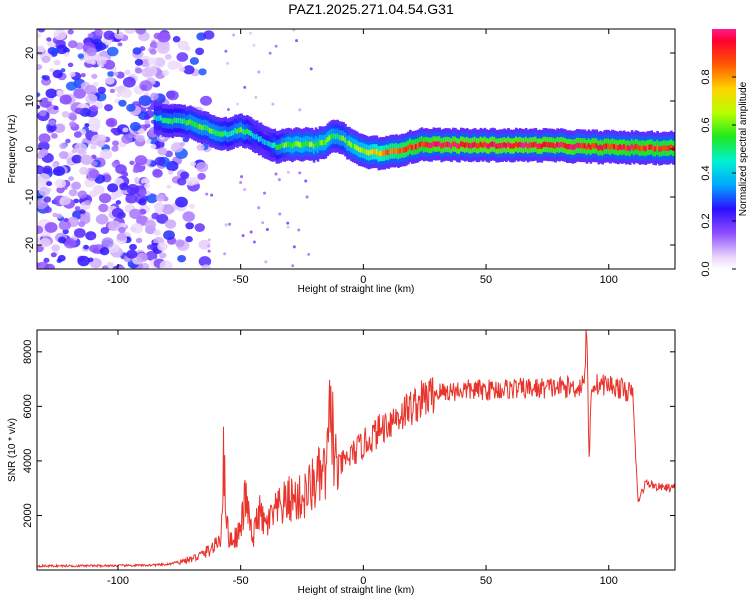  Describe the element at coordinates (718, 173) in the screenshot. I see `colorbar-ticks: 0.0 0.2 0.4 0.6 0.8` at that location.